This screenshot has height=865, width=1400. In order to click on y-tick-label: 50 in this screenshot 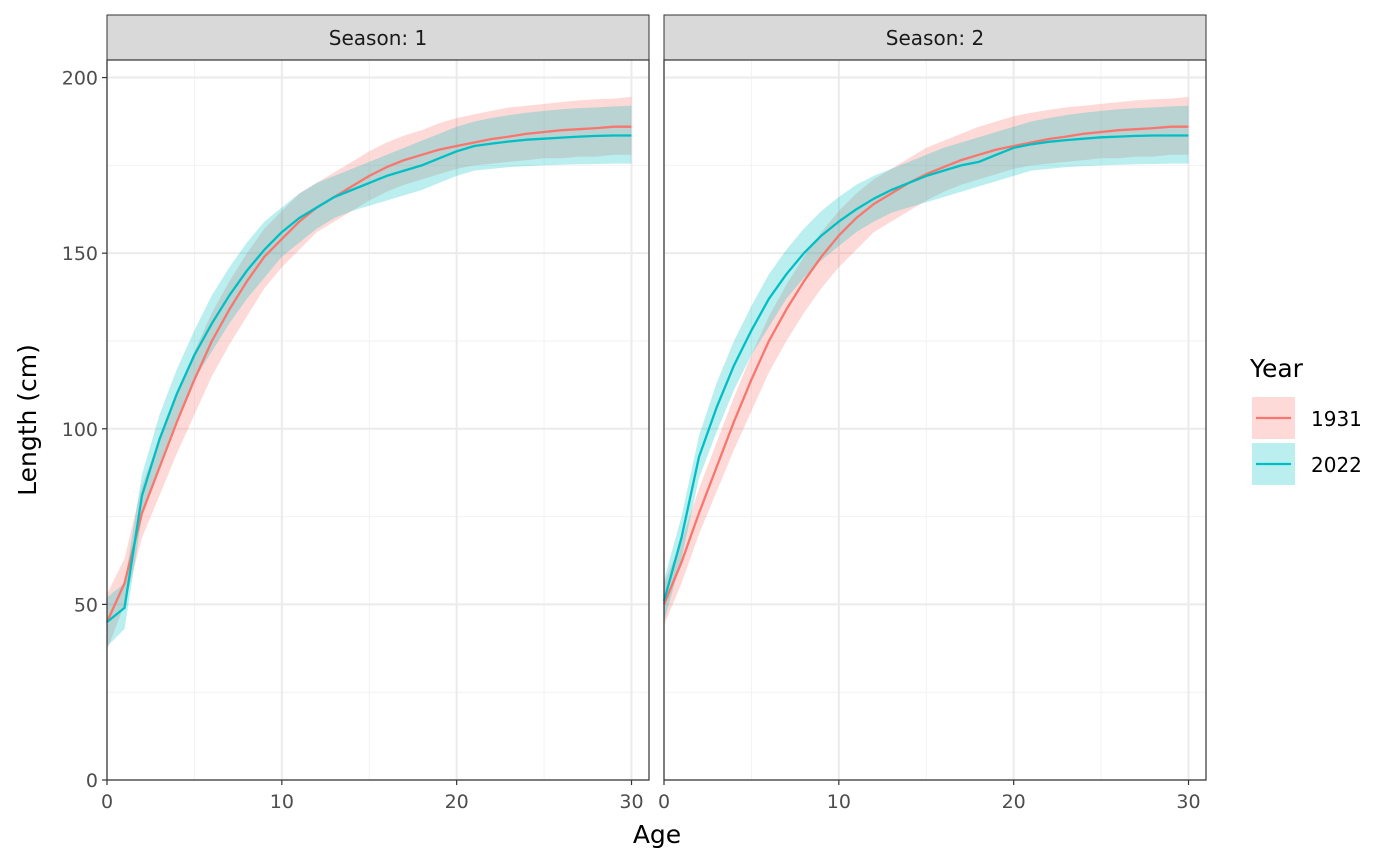, I will do `click(86, 605)`.